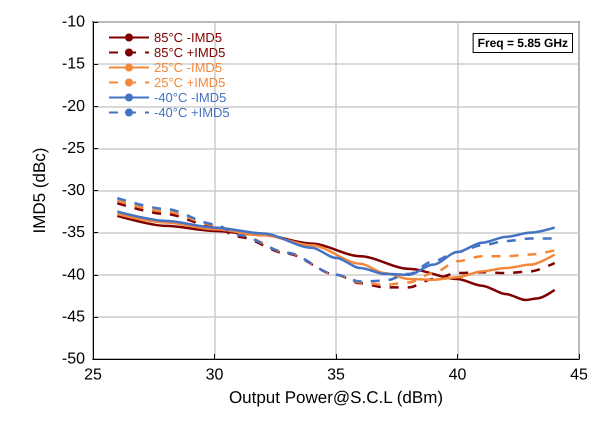 Image resolution: width=607 pixels, height=427 pixels. I want to click on y-tick-label: -40, so click(74, 275).